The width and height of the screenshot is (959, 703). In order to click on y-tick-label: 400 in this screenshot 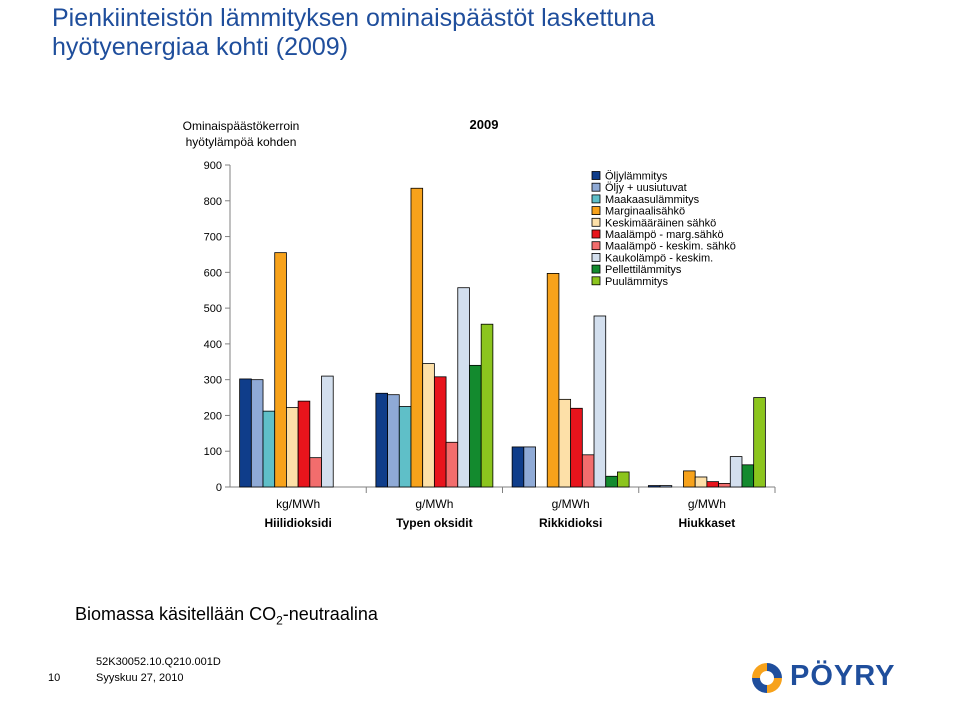, I will do `click(213, 345)`.